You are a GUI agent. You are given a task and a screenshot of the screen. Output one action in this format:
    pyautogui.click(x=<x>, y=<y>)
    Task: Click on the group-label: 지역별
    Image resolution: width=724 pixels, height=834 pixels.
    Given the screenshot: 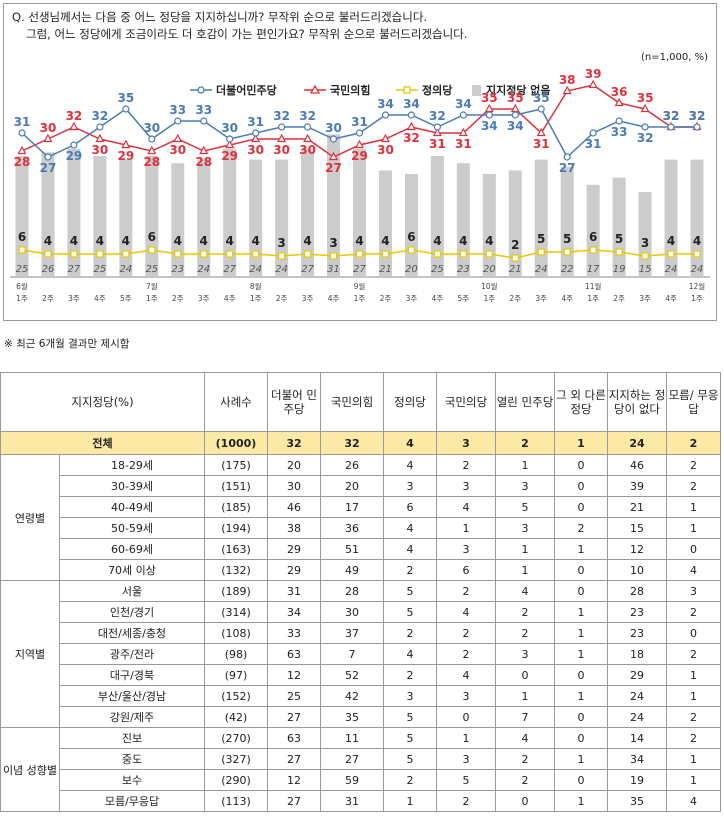 What is the action you would take?
    pyautogui.click(x=30, y=654)
    